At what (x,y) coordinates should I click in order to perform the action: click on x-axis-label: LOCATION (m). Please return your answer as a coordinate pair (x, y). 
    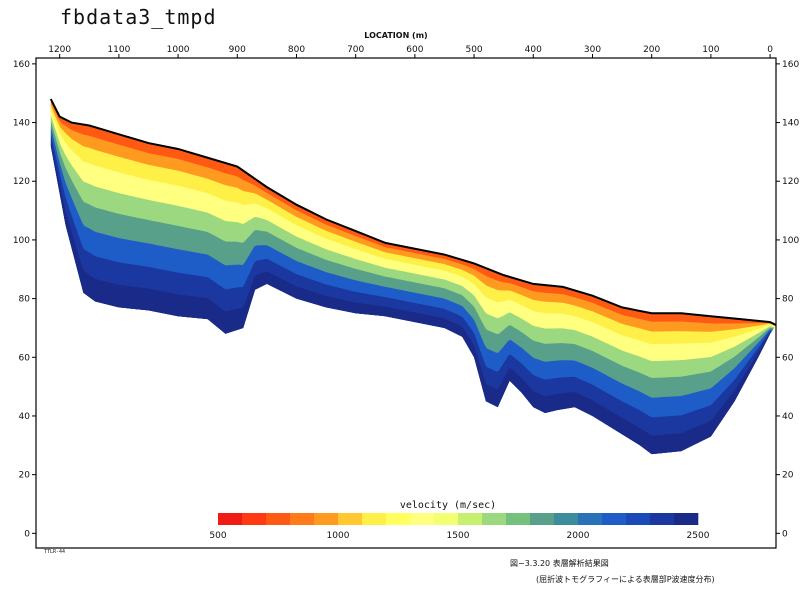
    Looking at the image, I should click on (395, 35).